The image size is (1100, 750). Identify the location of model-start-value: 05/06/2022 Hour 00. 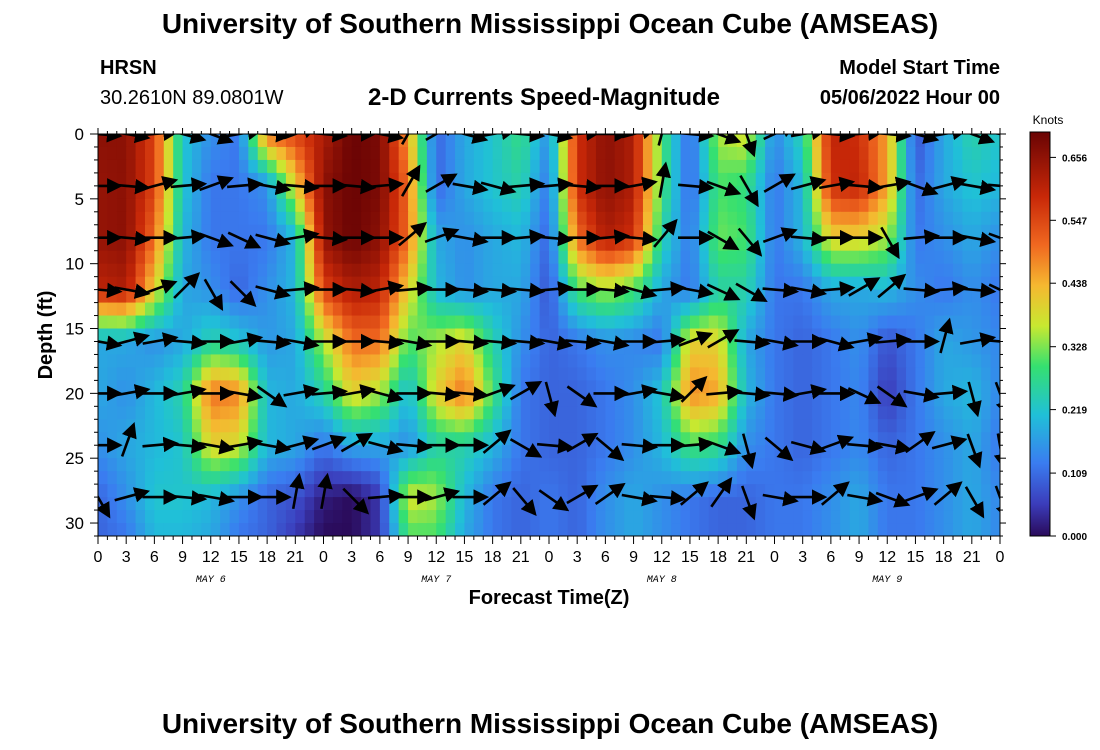
(909, 98).